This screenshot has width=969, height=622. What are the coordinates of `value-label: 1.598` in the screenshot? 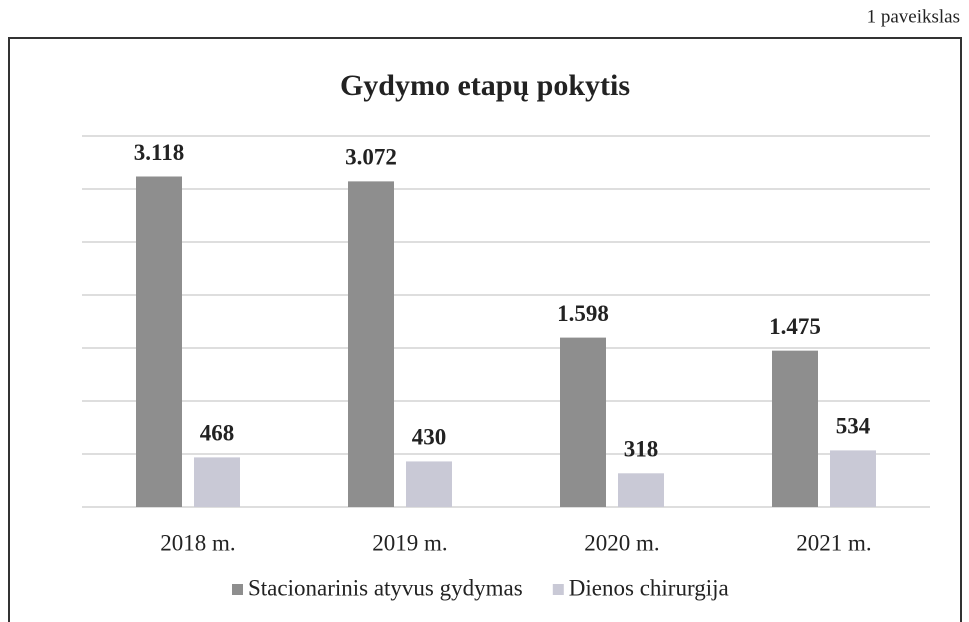 It's located at (583, 313).